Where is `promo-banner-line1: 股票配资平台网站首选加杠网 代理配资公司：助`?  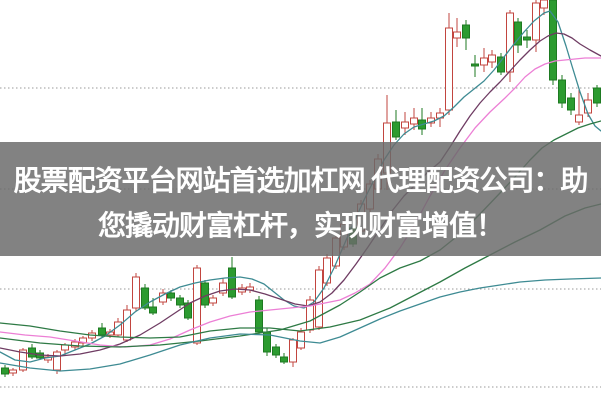 promo-banner-line1: 股票配资平台网站首选加杠网 代理配资公司：助 is located at coordinates (301, 180).